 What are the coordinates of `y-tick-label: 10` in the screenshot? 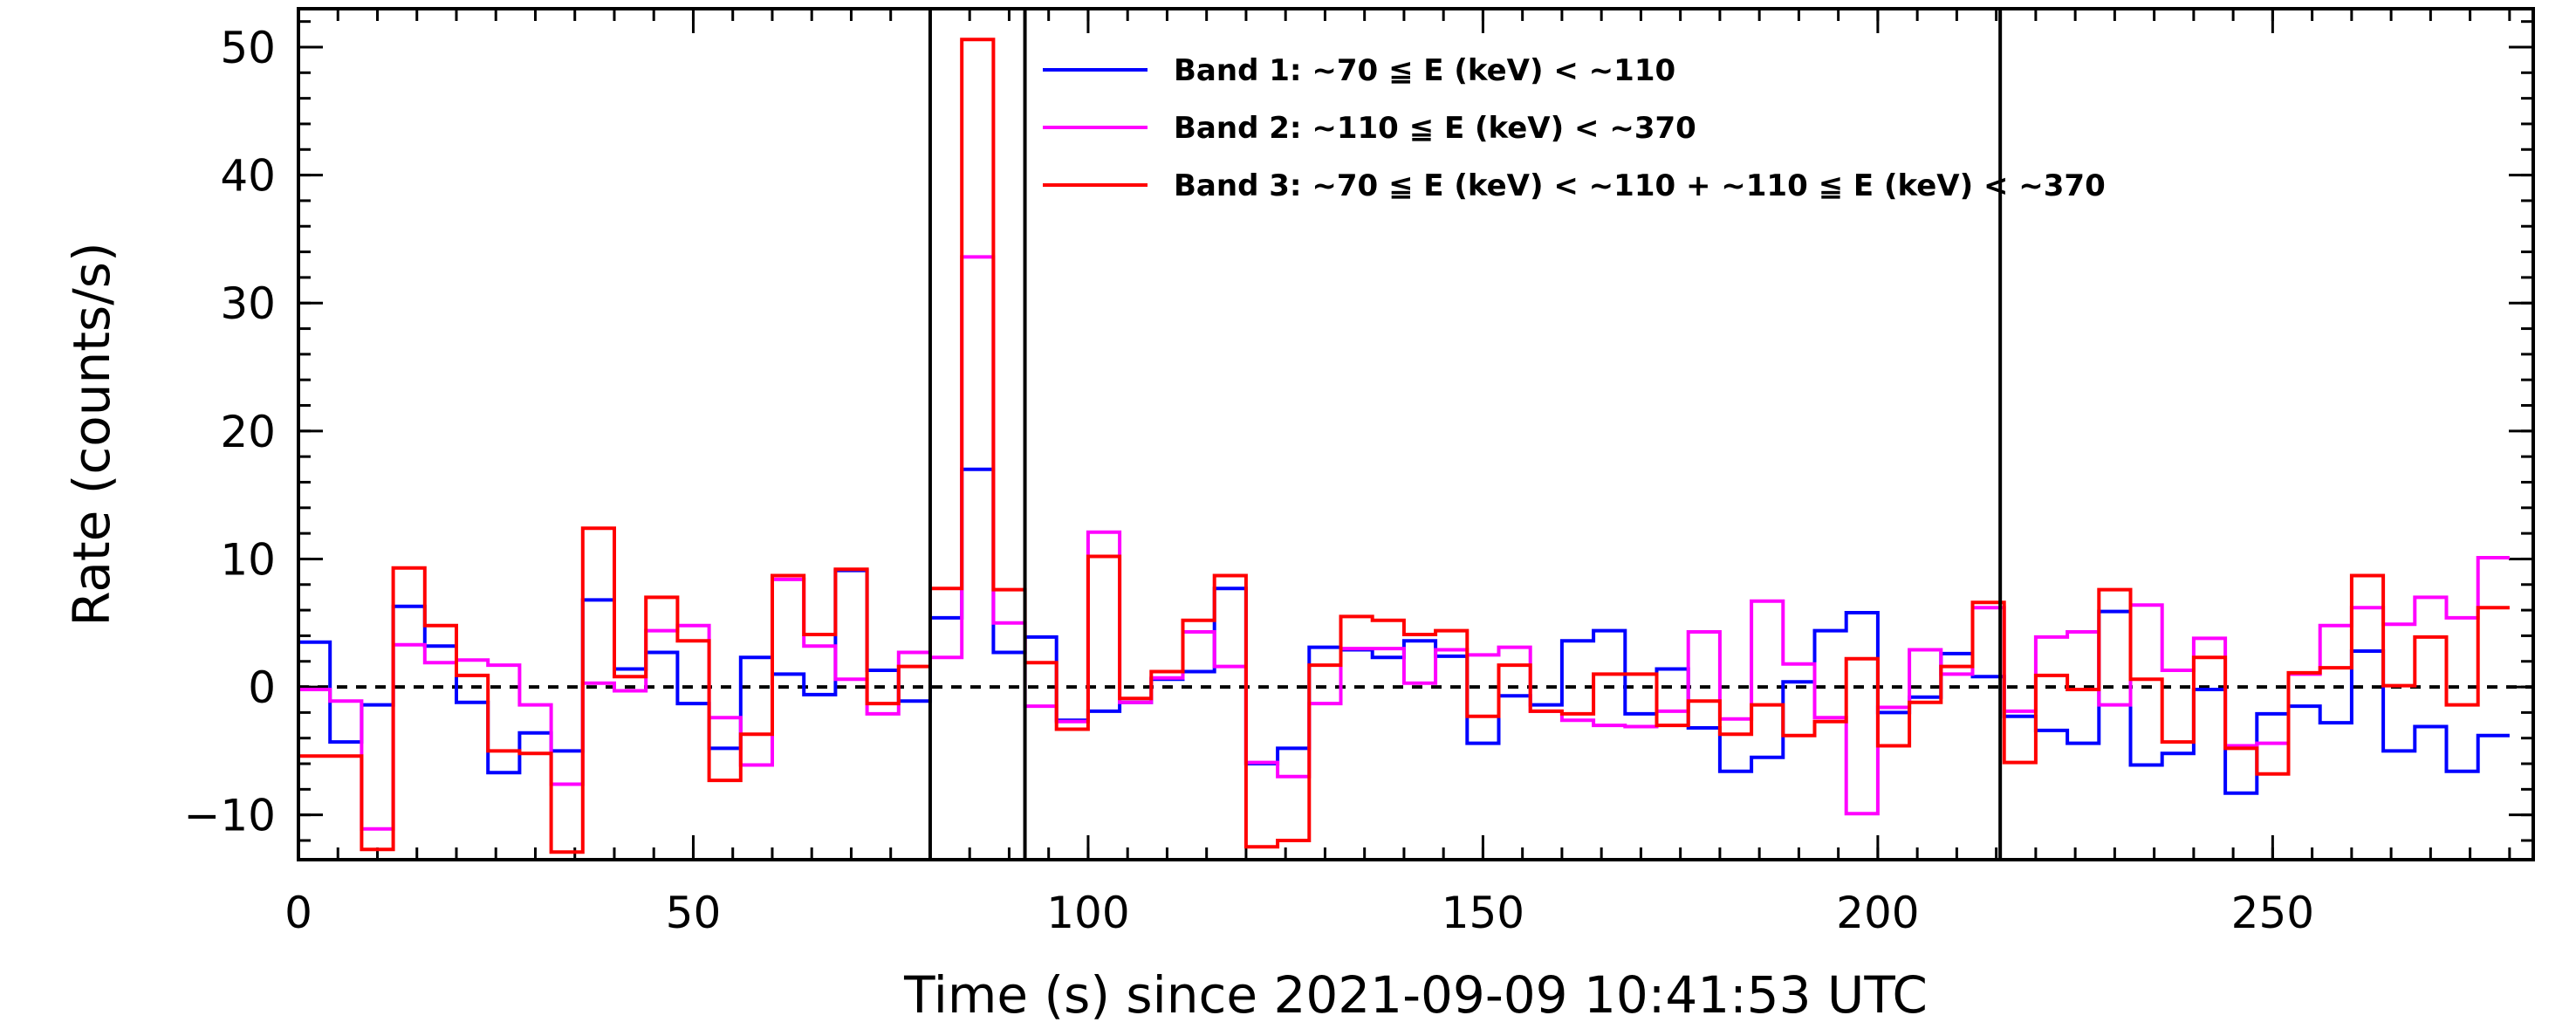 It's located at (248, 559).